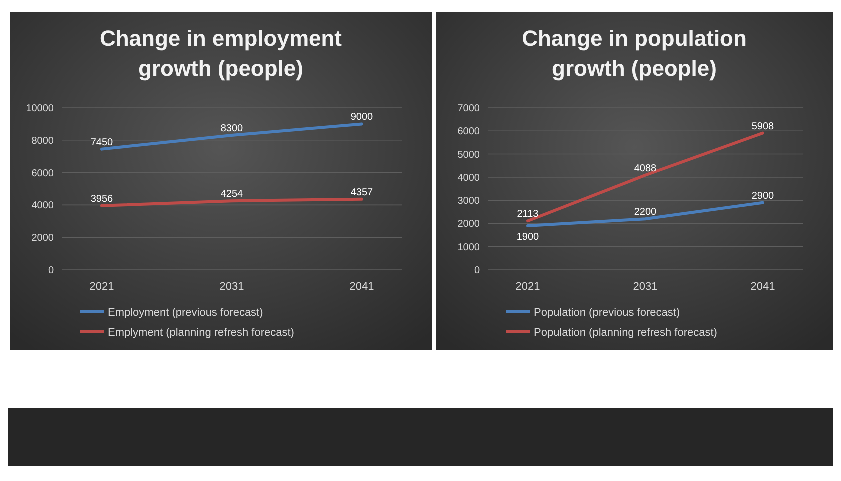  I want to click on data-label: 5908, so click(763, 126).